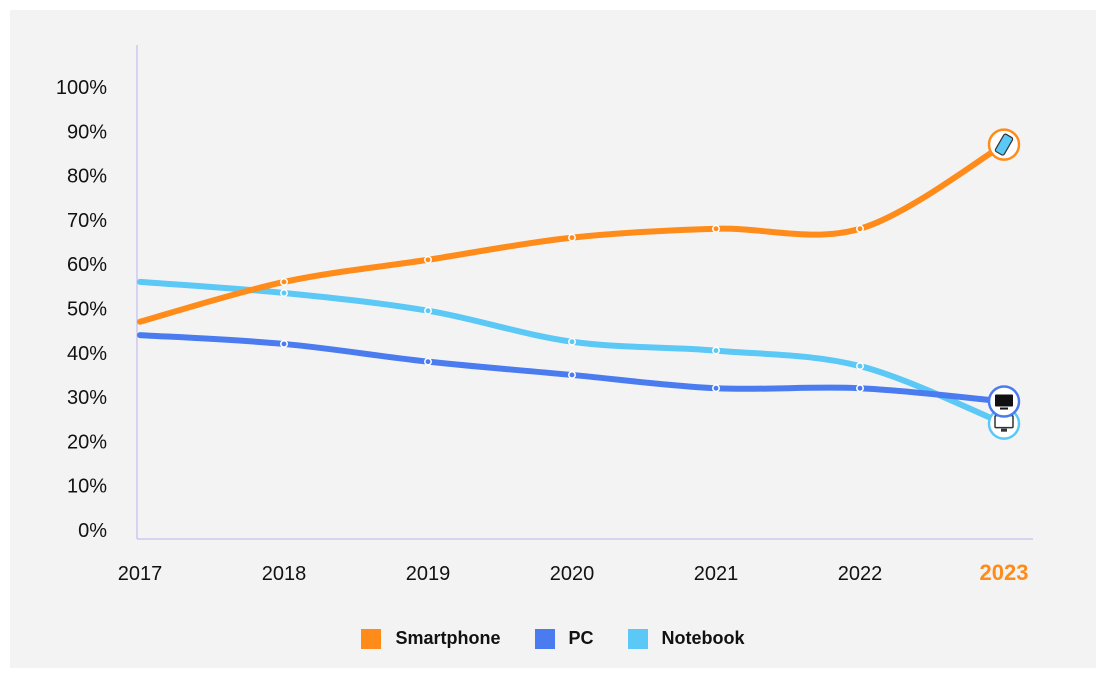 This screenshot has height=677, width=1106. I want to click on desktop-pc-icon, so click(1004, 401).